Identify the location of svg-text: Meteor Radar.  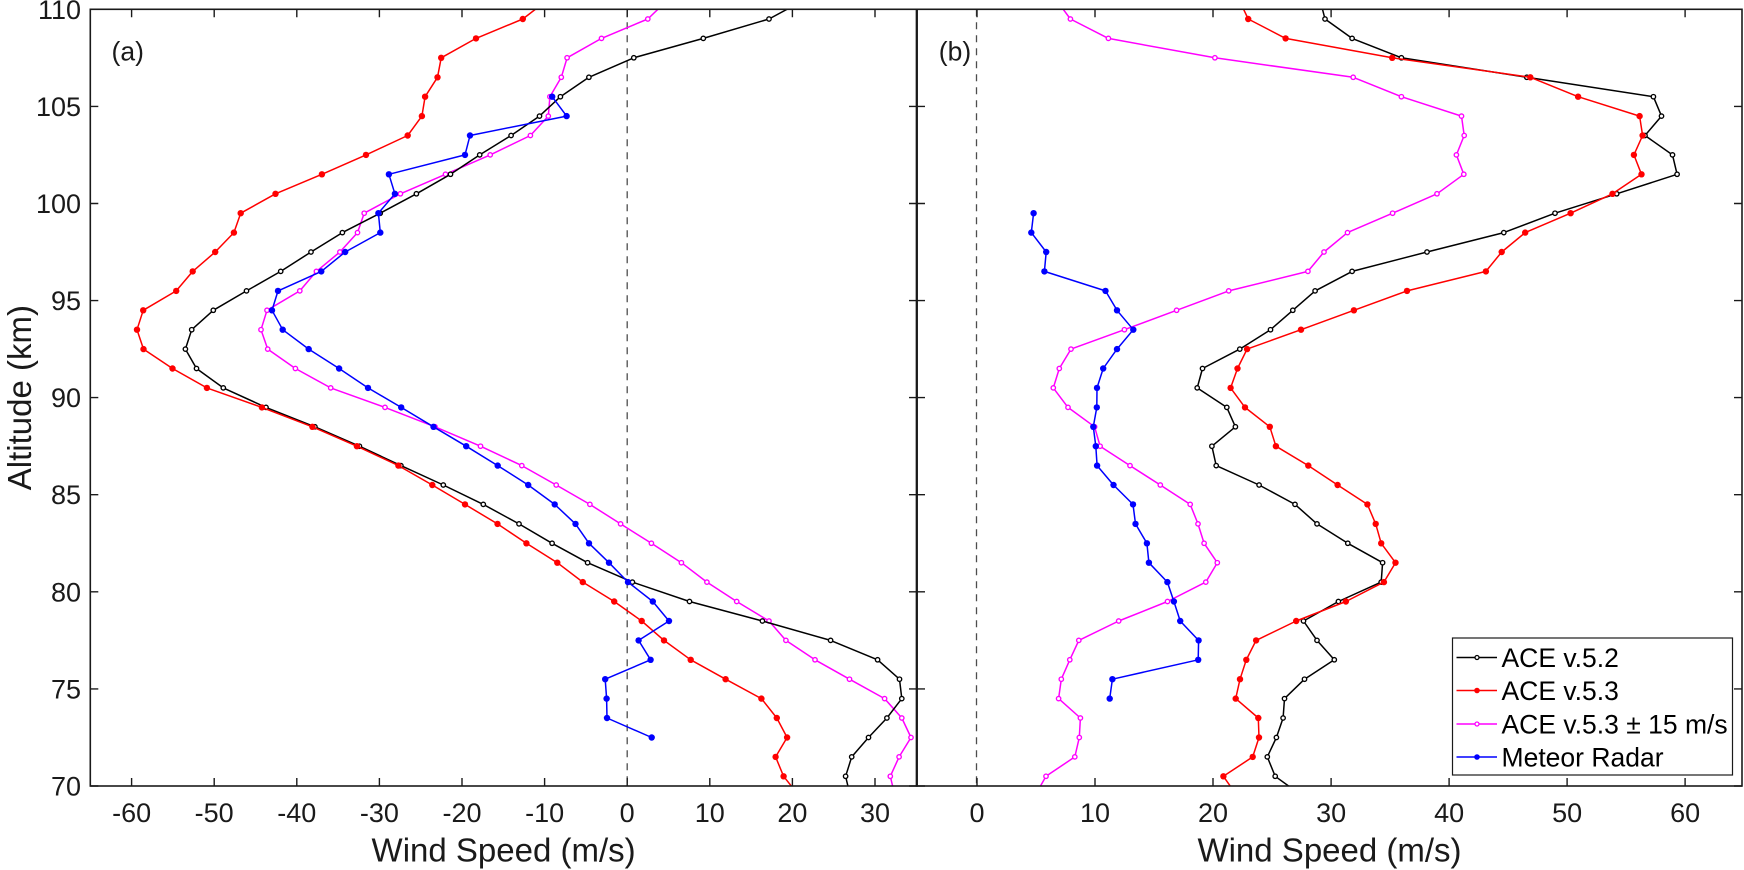
(1583, 758).